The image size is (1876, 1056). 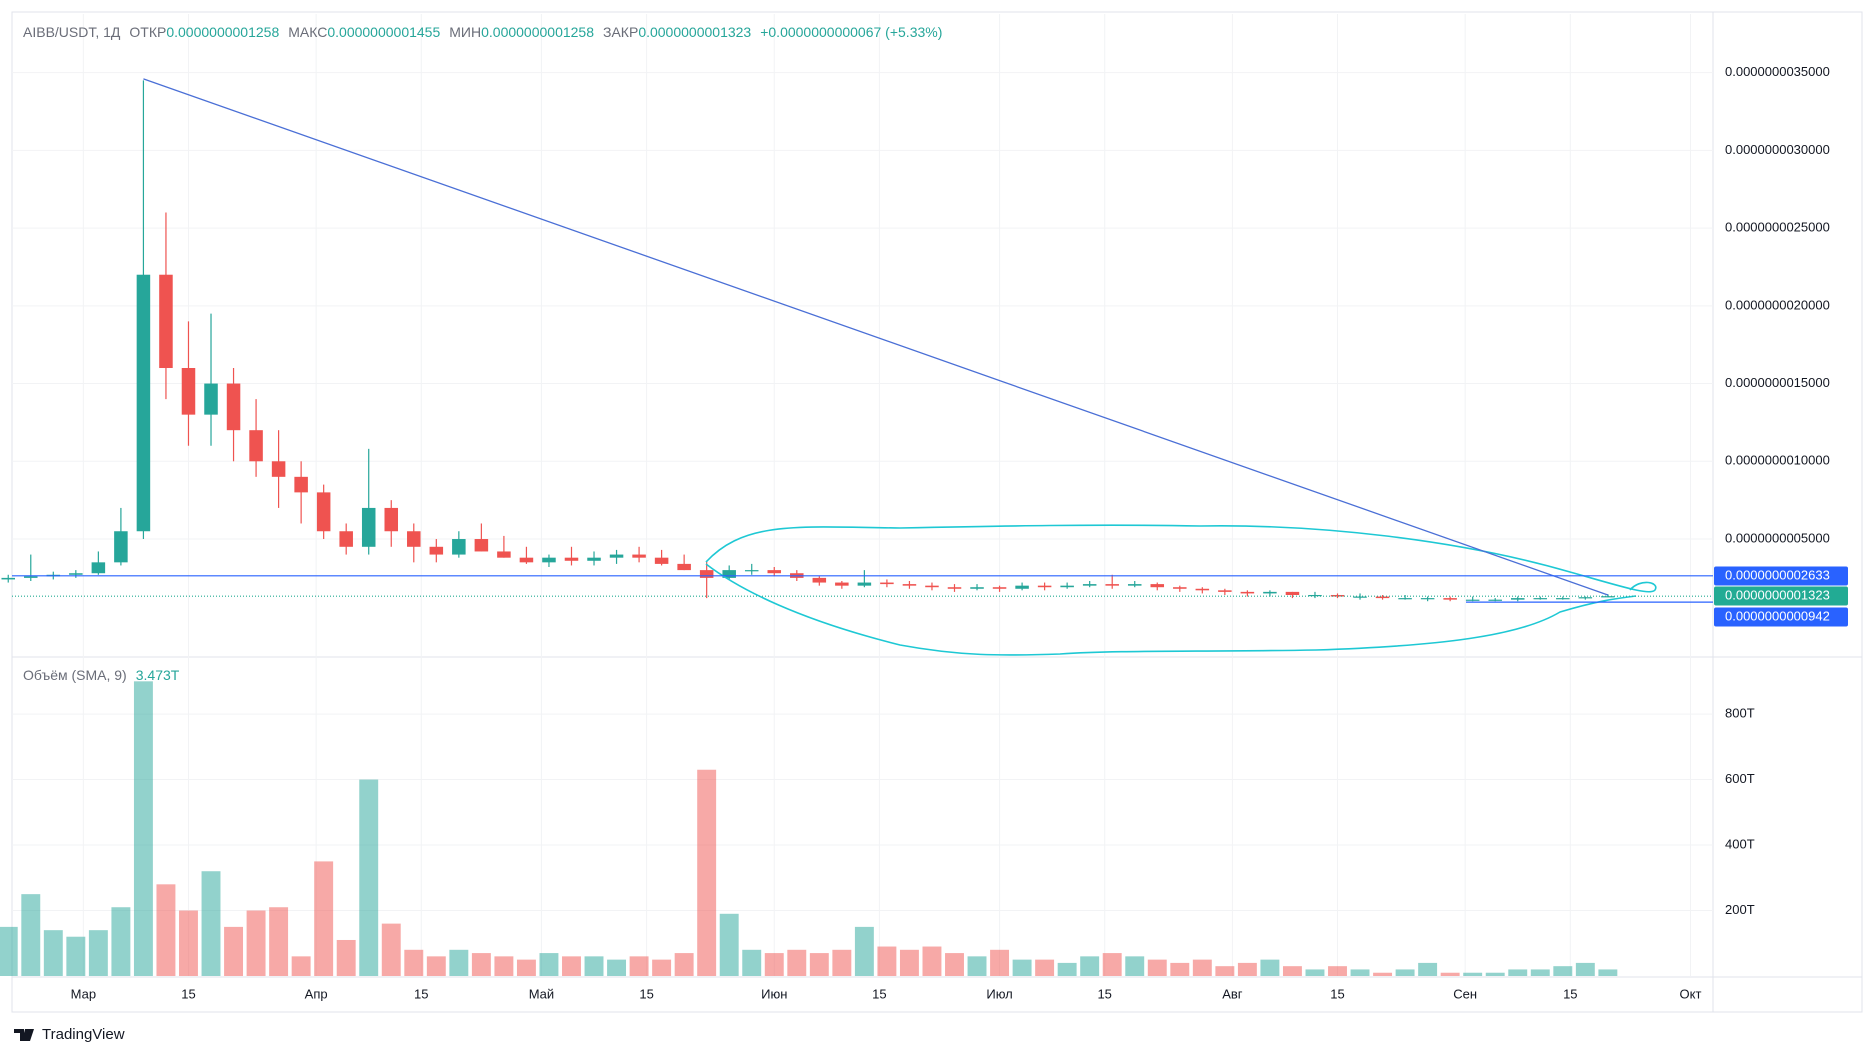 What do you see at coordinates (75, 675) in the screenshot?
I see `volume-title: Объём (SMA, 9)` at bounding box center [75, 675].